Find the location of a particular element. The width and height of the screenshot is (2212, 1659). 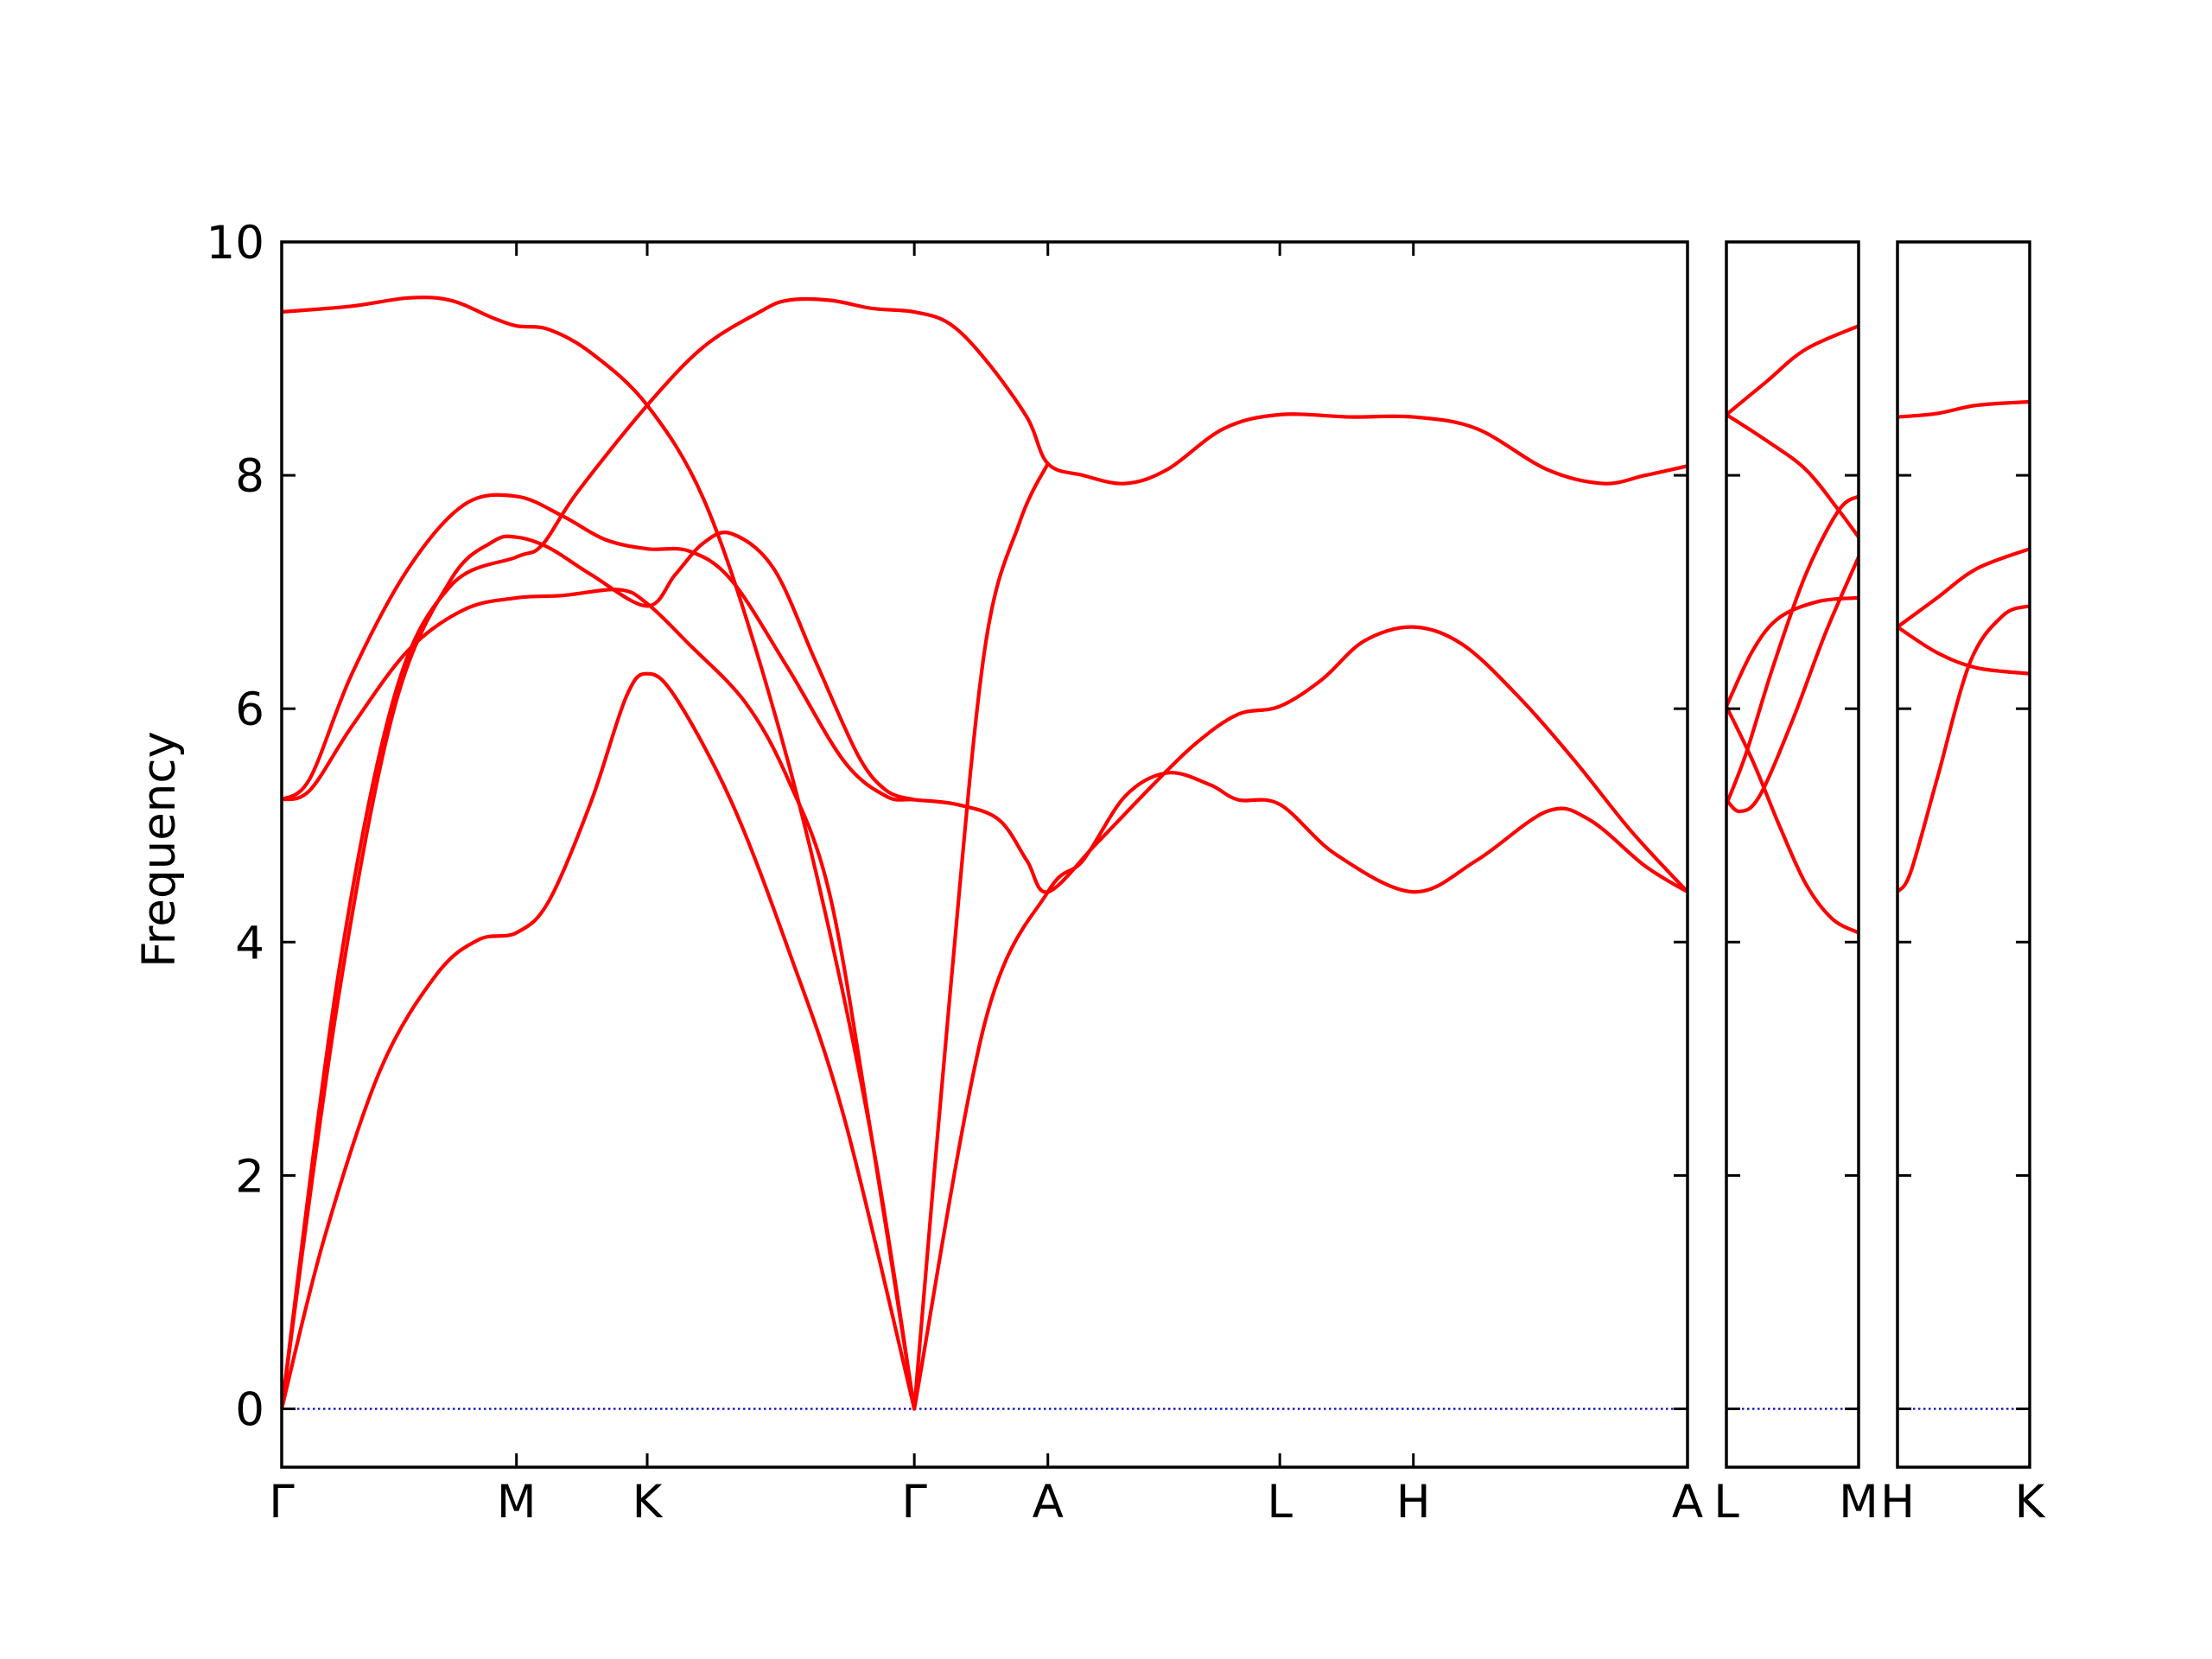

y-axis-label: Frequency is located at coordinates (159, 849).